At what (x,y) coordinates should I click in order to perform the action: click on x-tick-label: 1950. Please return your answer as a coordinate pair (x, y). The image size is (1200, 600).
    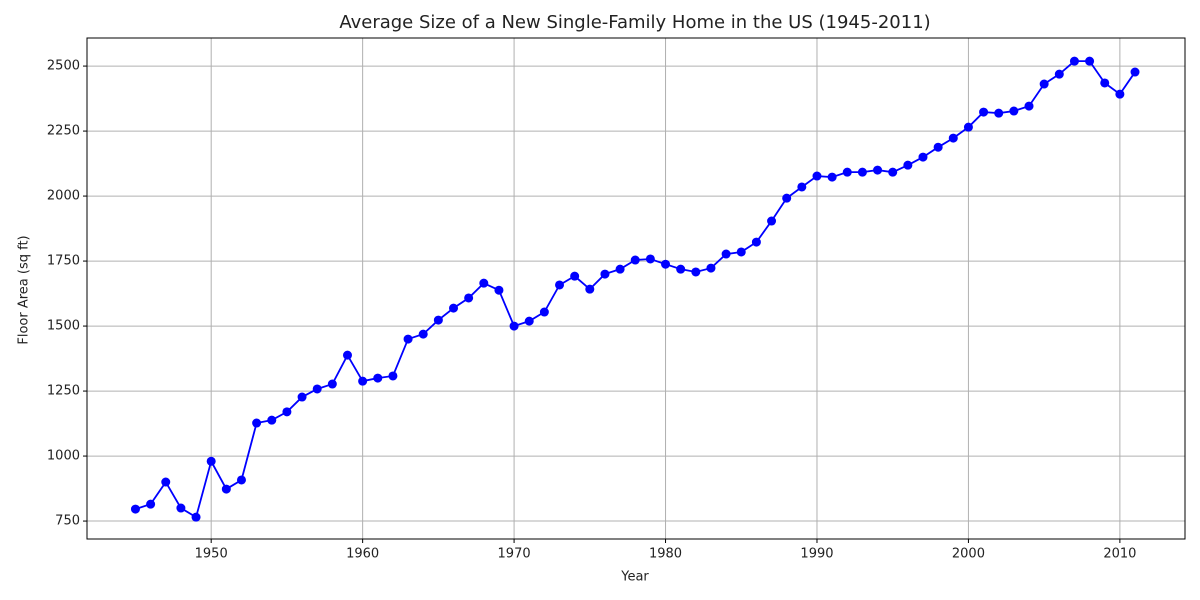
    Looking at the image, I should click on (211, 554).